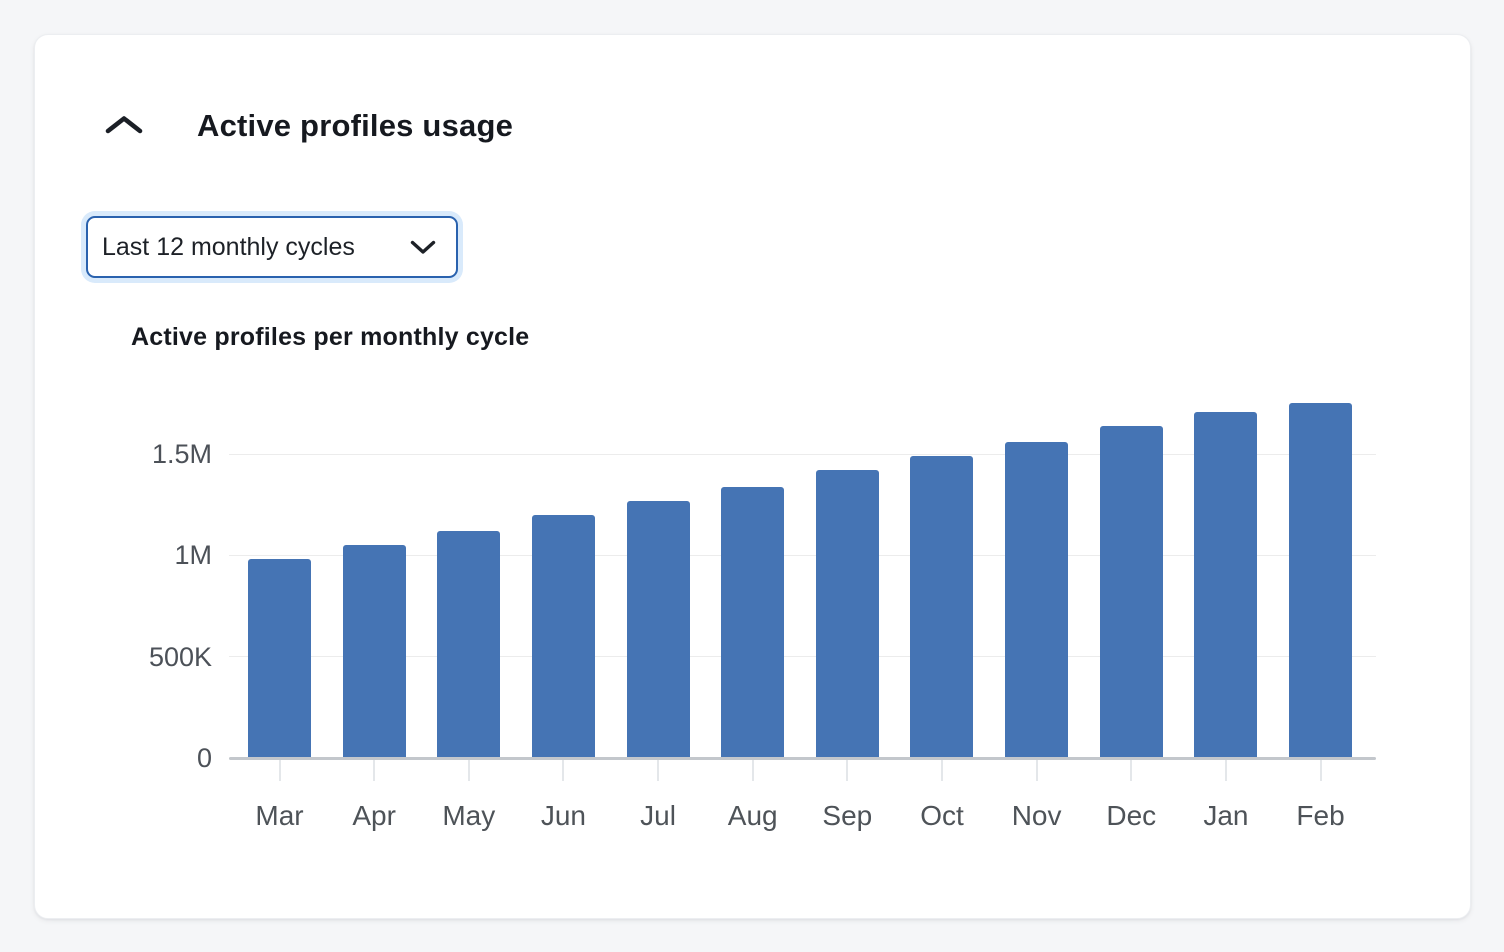 This screenshot has width=1504, height=952. I want to click on chevron-up-icon, so click(124, 125).